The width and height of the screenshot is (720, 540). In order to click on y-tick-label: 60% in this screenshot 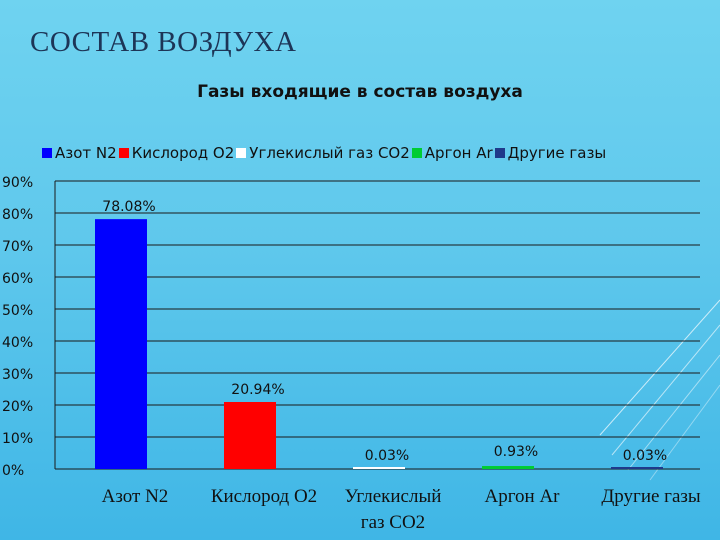, I will do `click(17, 279)`.